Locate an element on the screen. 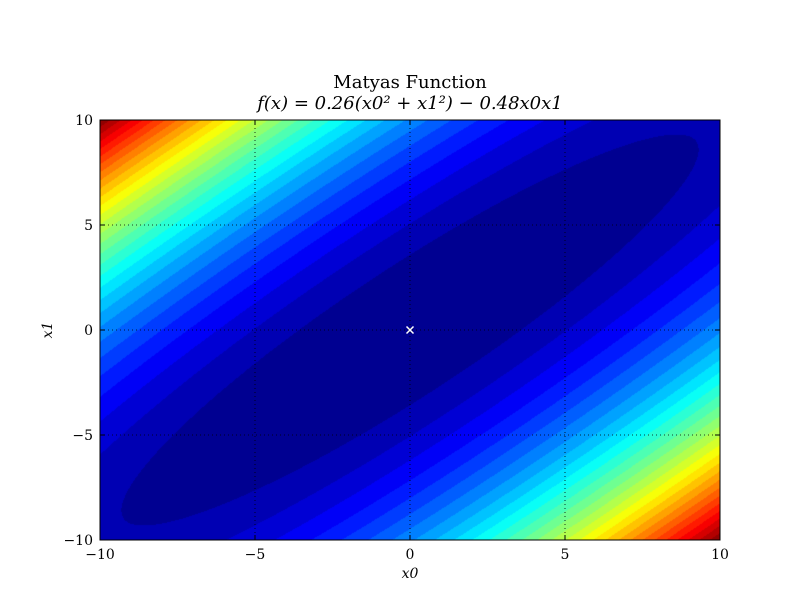 The height and width of the screenshot is (600, 800). x-tick-label: 10 is located at coordinates (720, 555).